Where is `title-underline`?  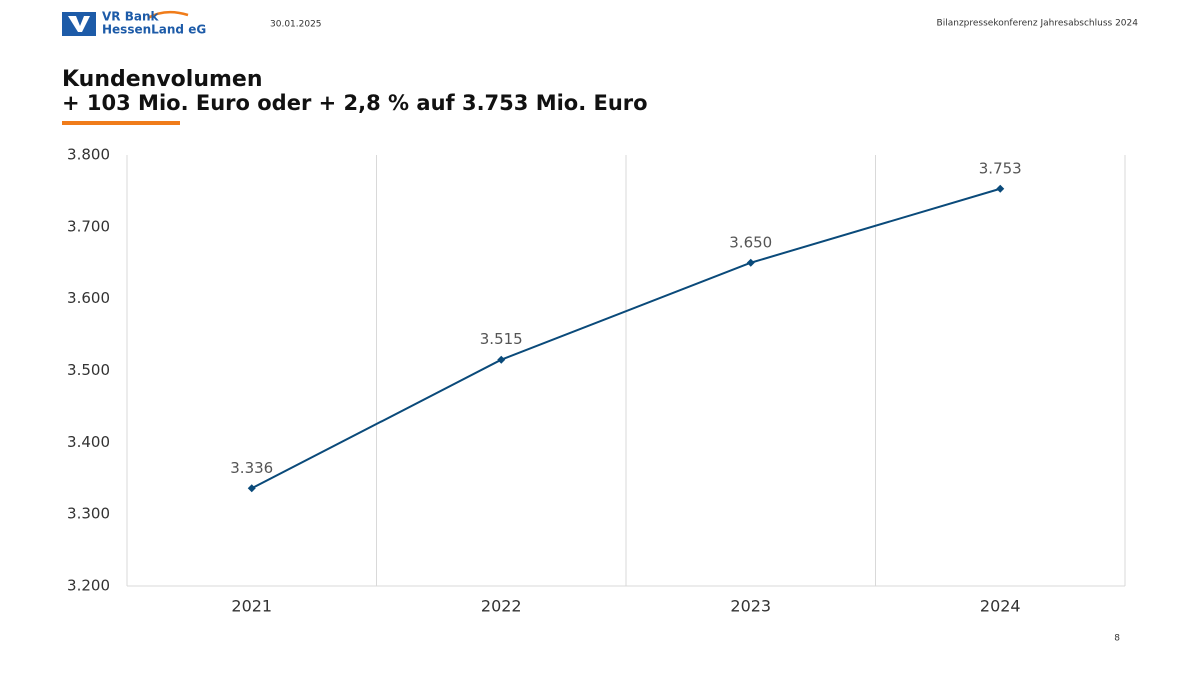 title-underline is located at coordinates (121, 123).